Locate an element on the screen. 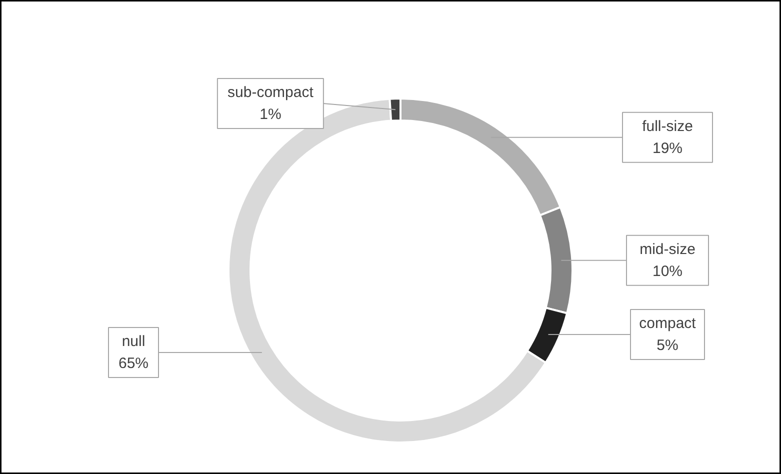 The height and width of the screenshot is (474, 781). data-label: 5% is located at coordinates (667, 345).